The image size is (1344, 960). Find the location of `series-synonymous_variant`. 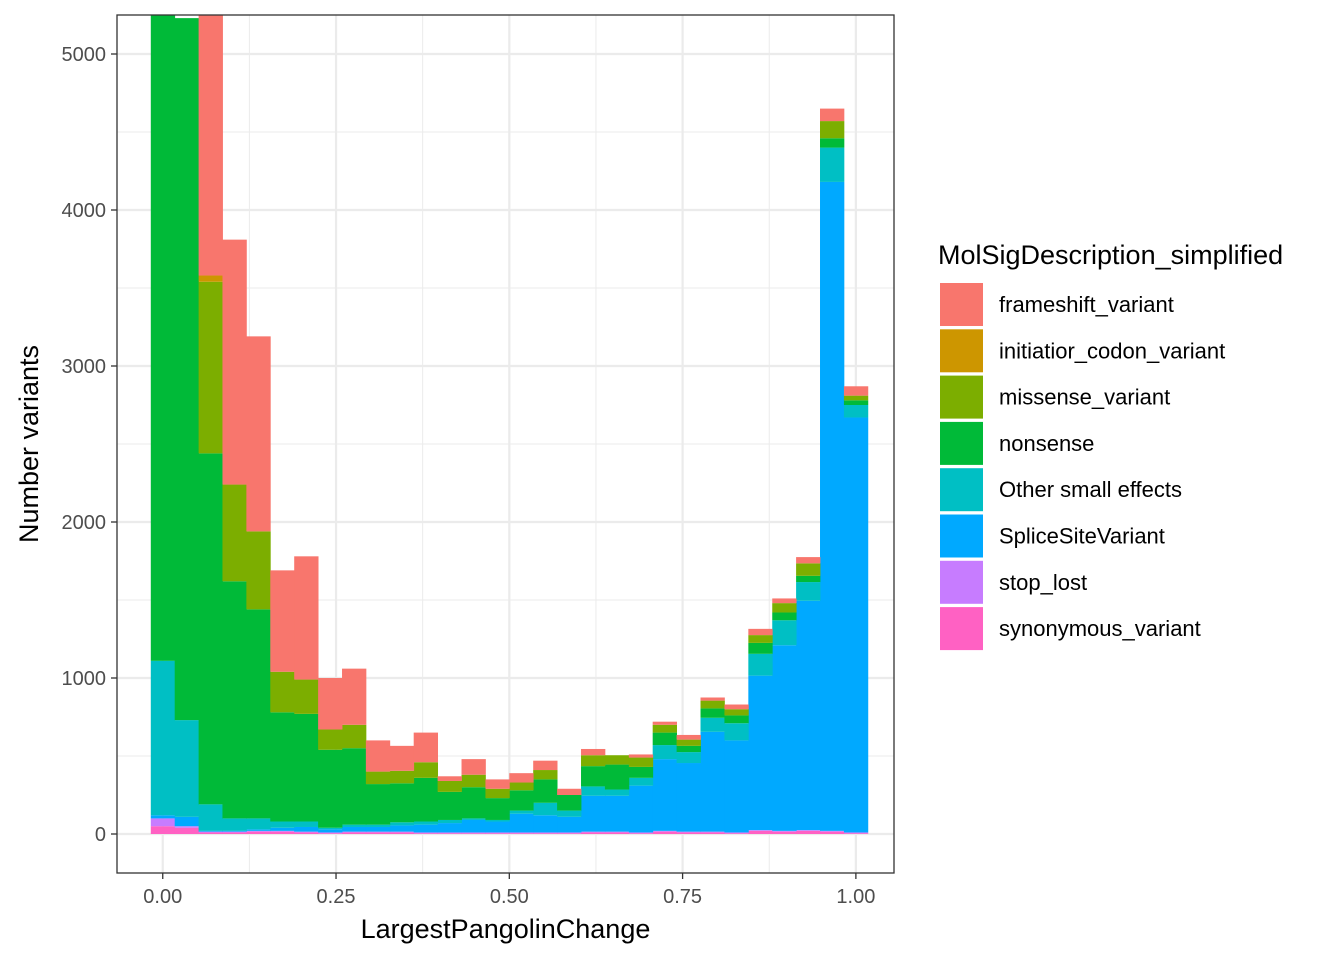

series-synonymous_variant is located at coordinates (509, 830).